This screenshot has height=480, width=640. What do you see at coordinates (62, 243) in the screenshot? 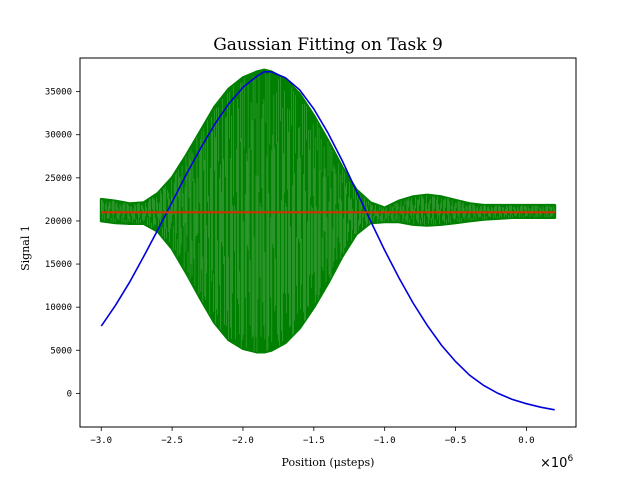
I see `y-axis-ticks: 0 5000 10000 15000 20000 25000 30000 35000` at bounding box center [62, 243].